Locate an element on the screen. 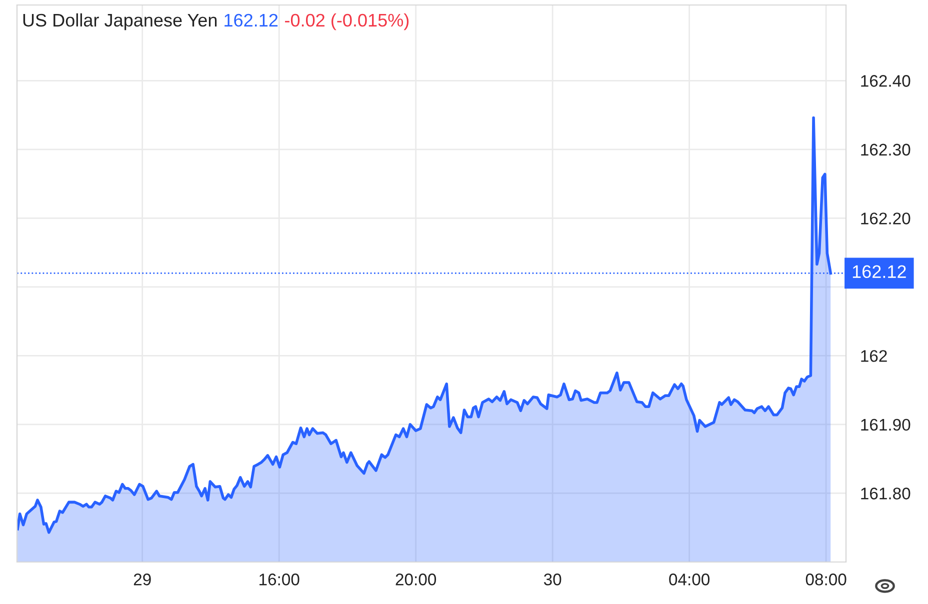 Image resolution: width=928 pixels, height=604 pixels. x-tick-label: 16:00 is located at coordinates (280, 580).